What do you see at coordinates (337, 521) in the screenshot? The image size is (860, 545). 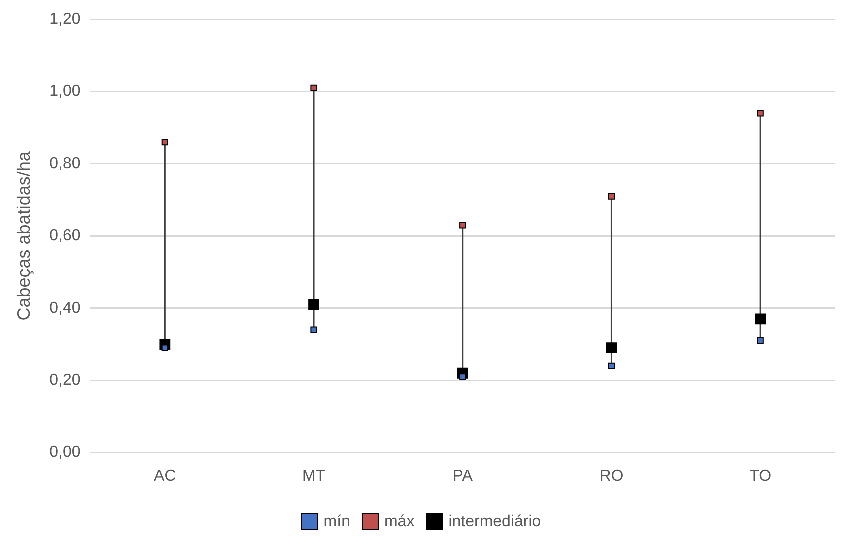 I see `legend-label: mín` at bounding box center [337, 521].